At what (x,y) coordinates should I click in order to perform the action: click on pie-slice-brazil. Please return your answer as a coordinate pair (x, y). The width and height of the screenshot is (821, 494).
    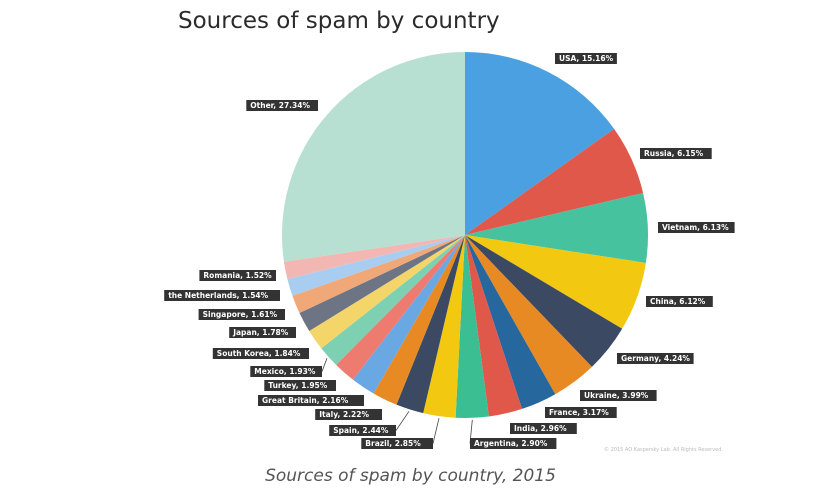
    Looking at the image, I should click on (444, 326).